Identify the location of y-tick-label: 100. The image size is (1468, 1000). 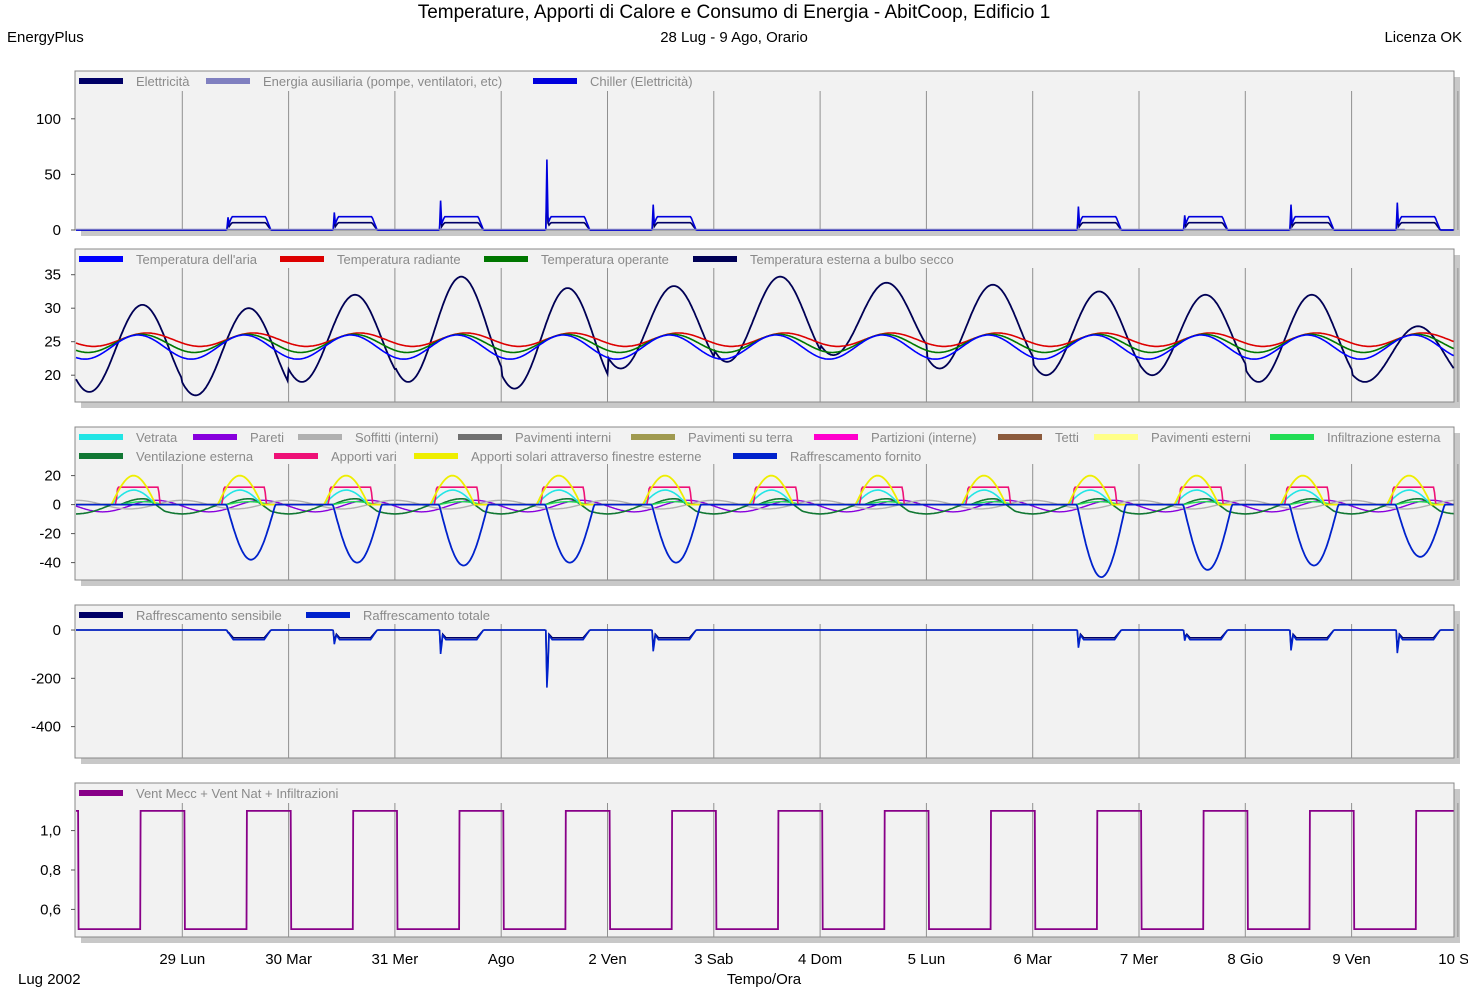
(48, 119).